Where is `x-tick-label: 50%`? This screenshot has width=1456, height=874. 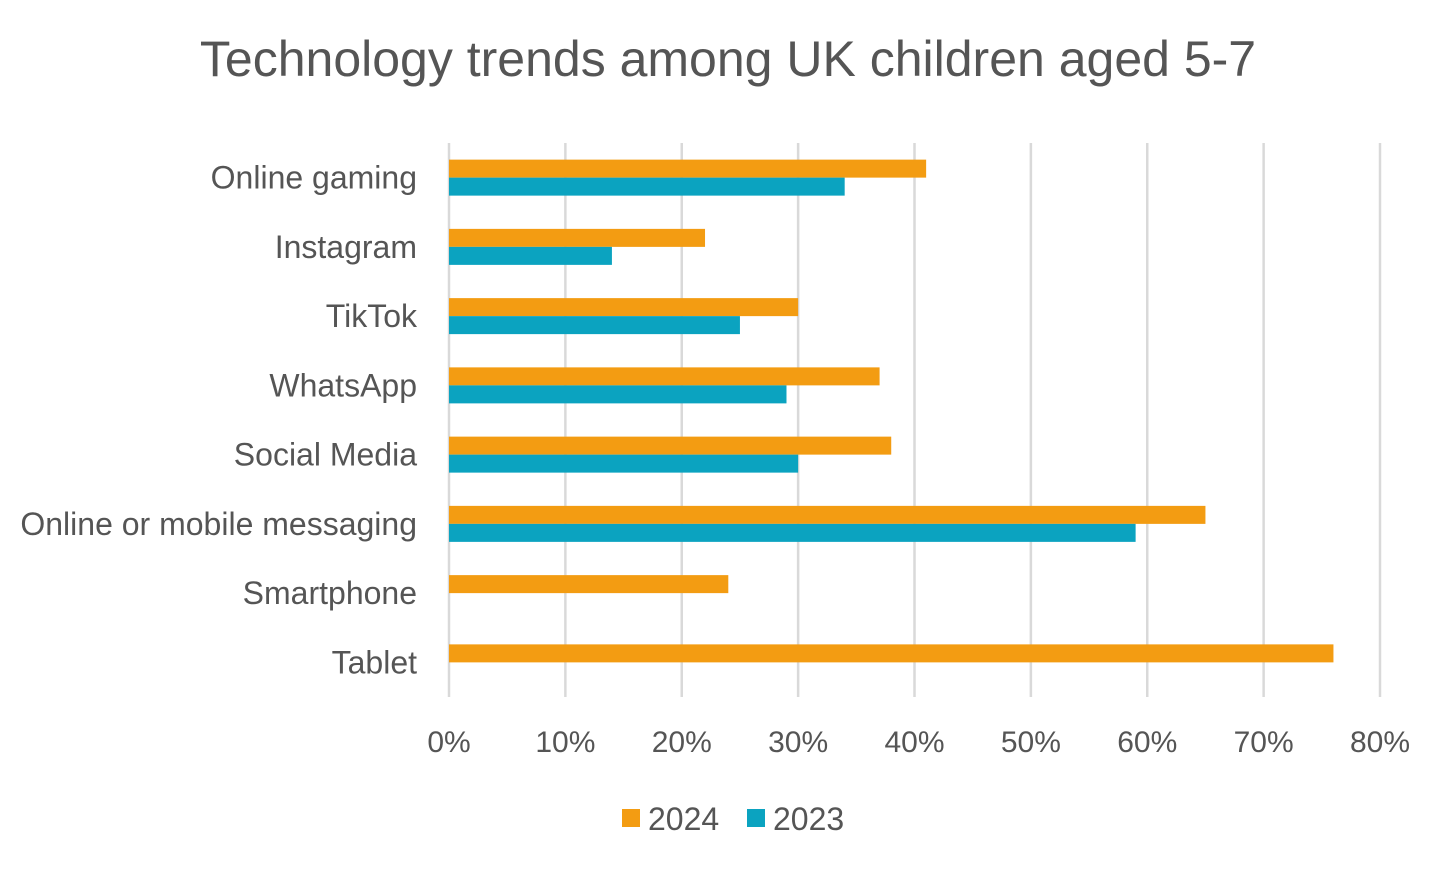 x-tick-label: 50% is located at coordinates (1031, 742).